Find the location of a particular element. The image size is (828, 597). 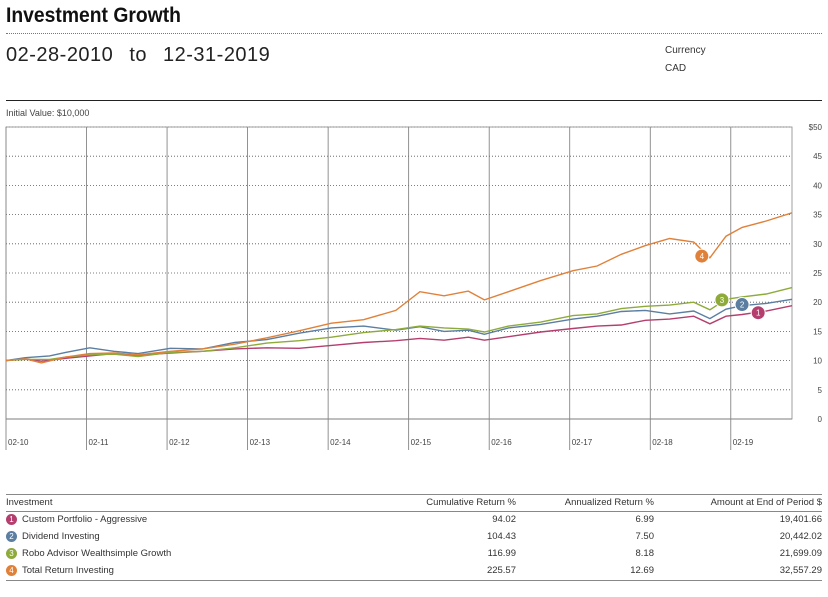

row-cumulative: 94.02 is located at coordinates (504, 519).